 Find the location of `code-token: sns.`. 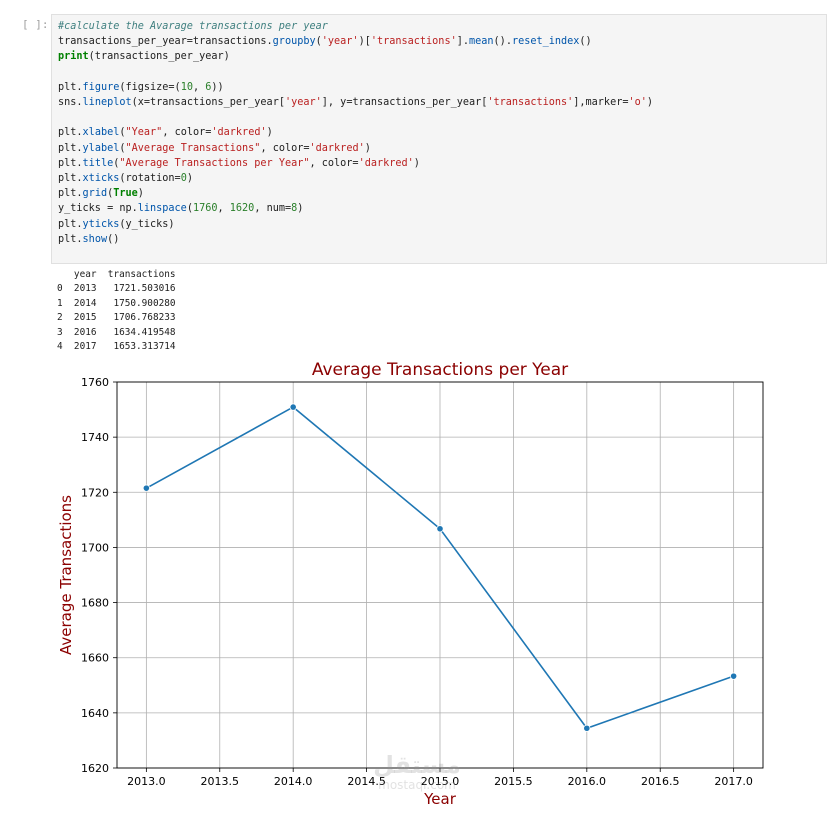

code-token: sns. is located at coordinates (70, 103).